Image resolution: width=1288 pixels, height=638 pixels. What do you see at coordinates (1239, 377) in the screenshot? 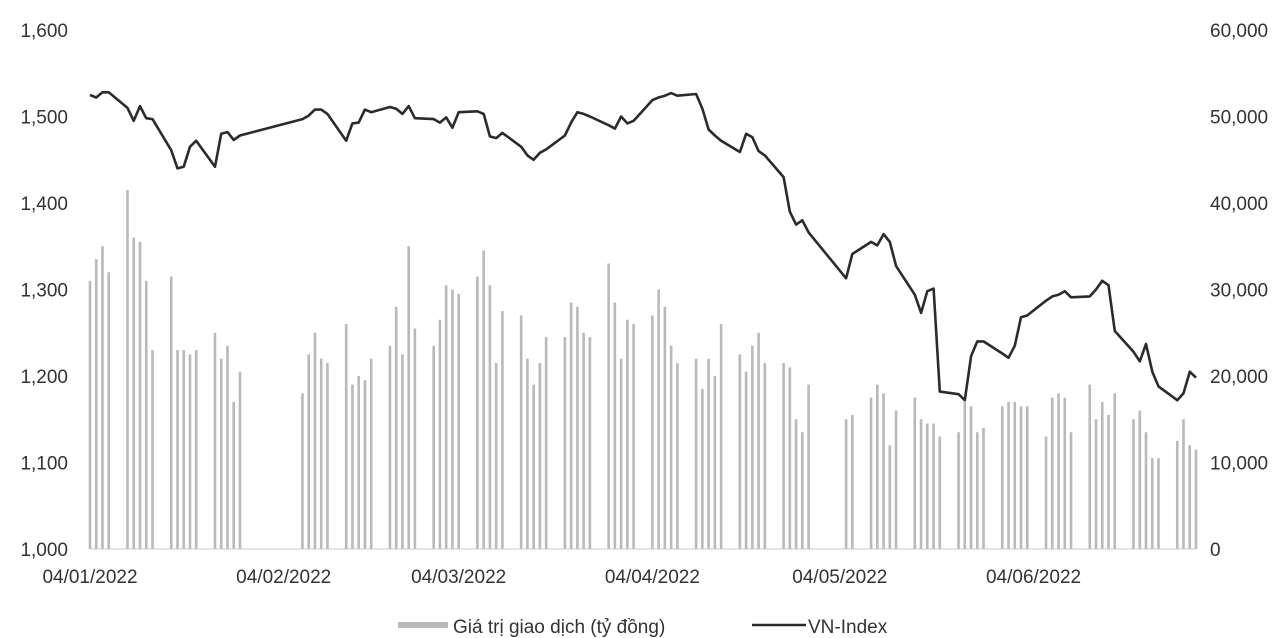
I see `right-axis-tick-label: 20,000` at bounding box center [1239, 377].